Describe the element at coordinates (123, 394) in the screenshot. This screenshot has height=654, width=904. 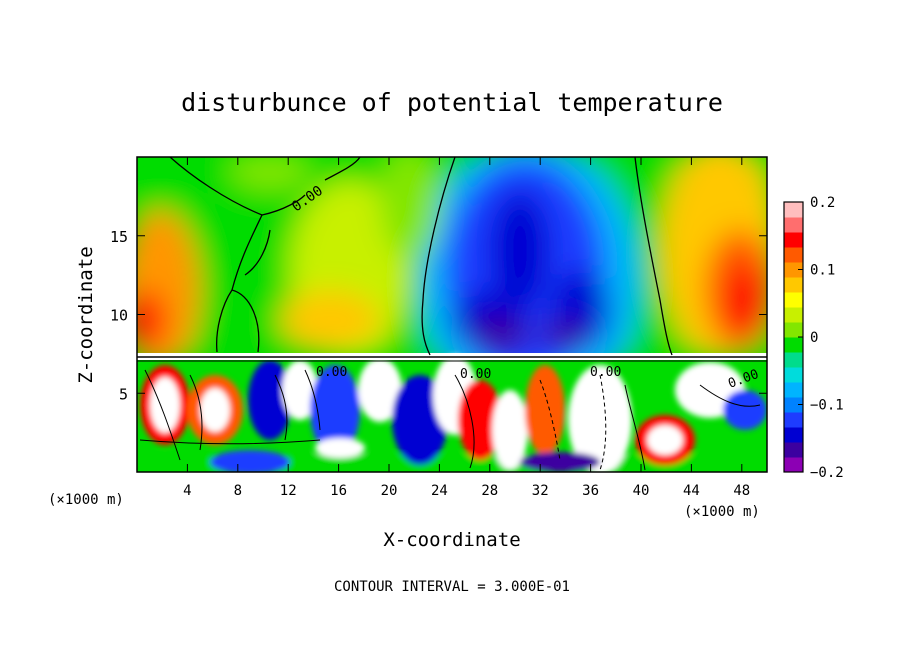
I see `y-tick-label: 5` at that location.